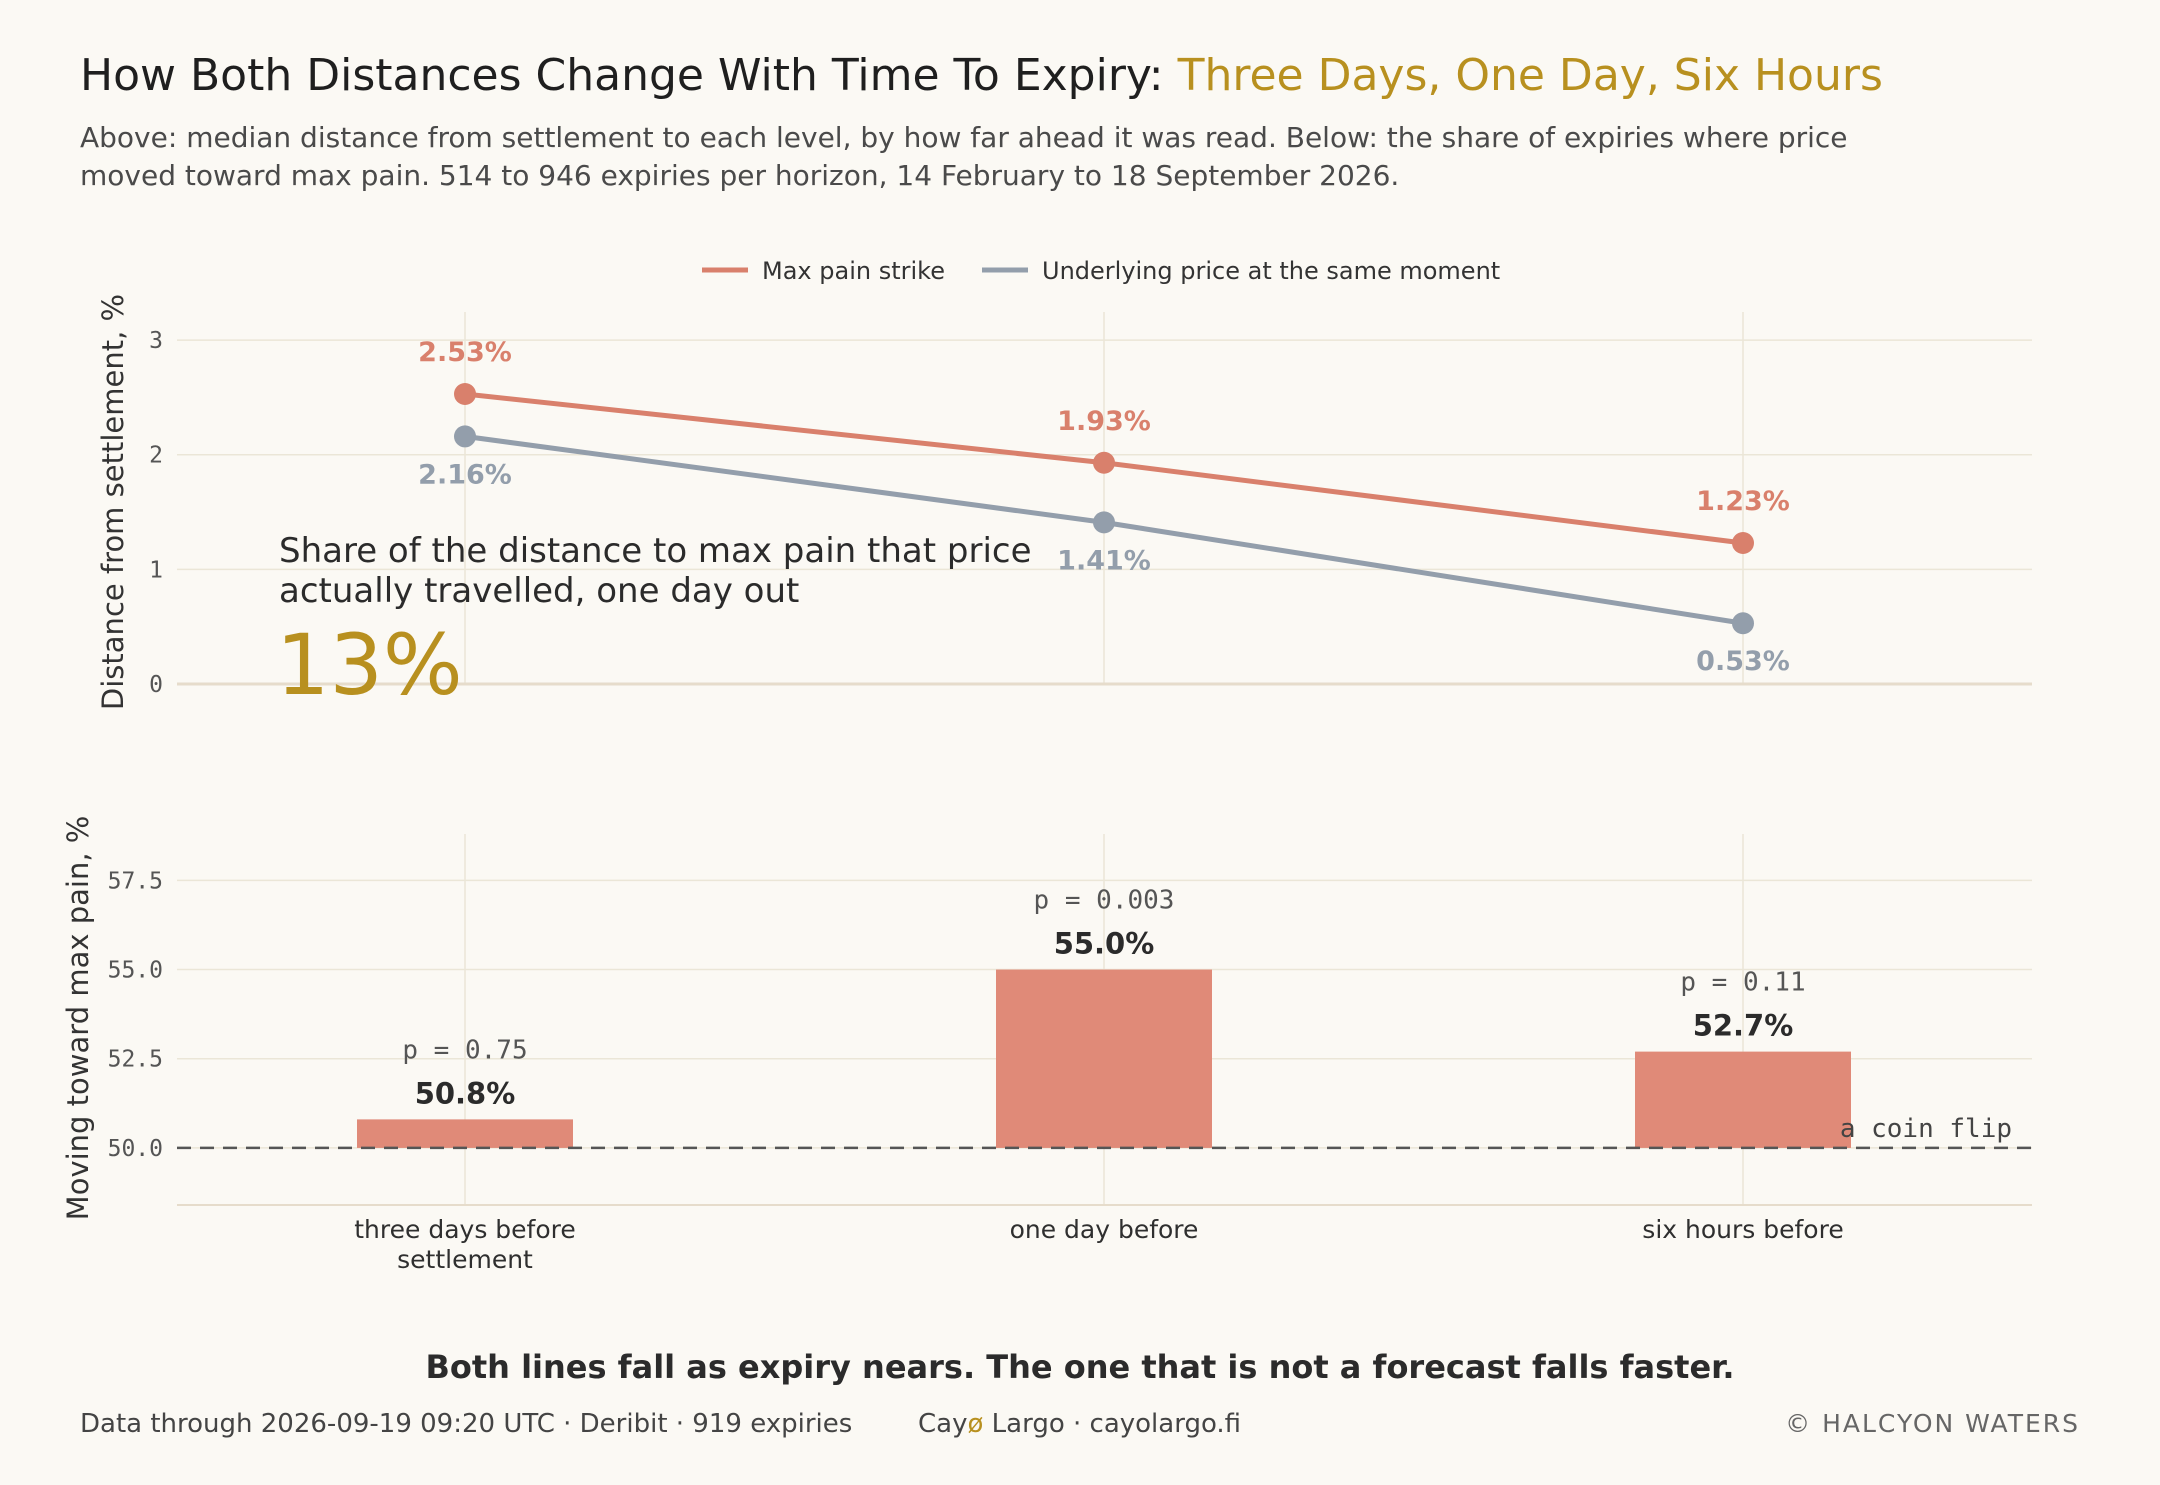 The image size is (2160, 1485). I want to click on site-credit: Cayø Largo · cayolargo.fi, so click(1079, 1424).